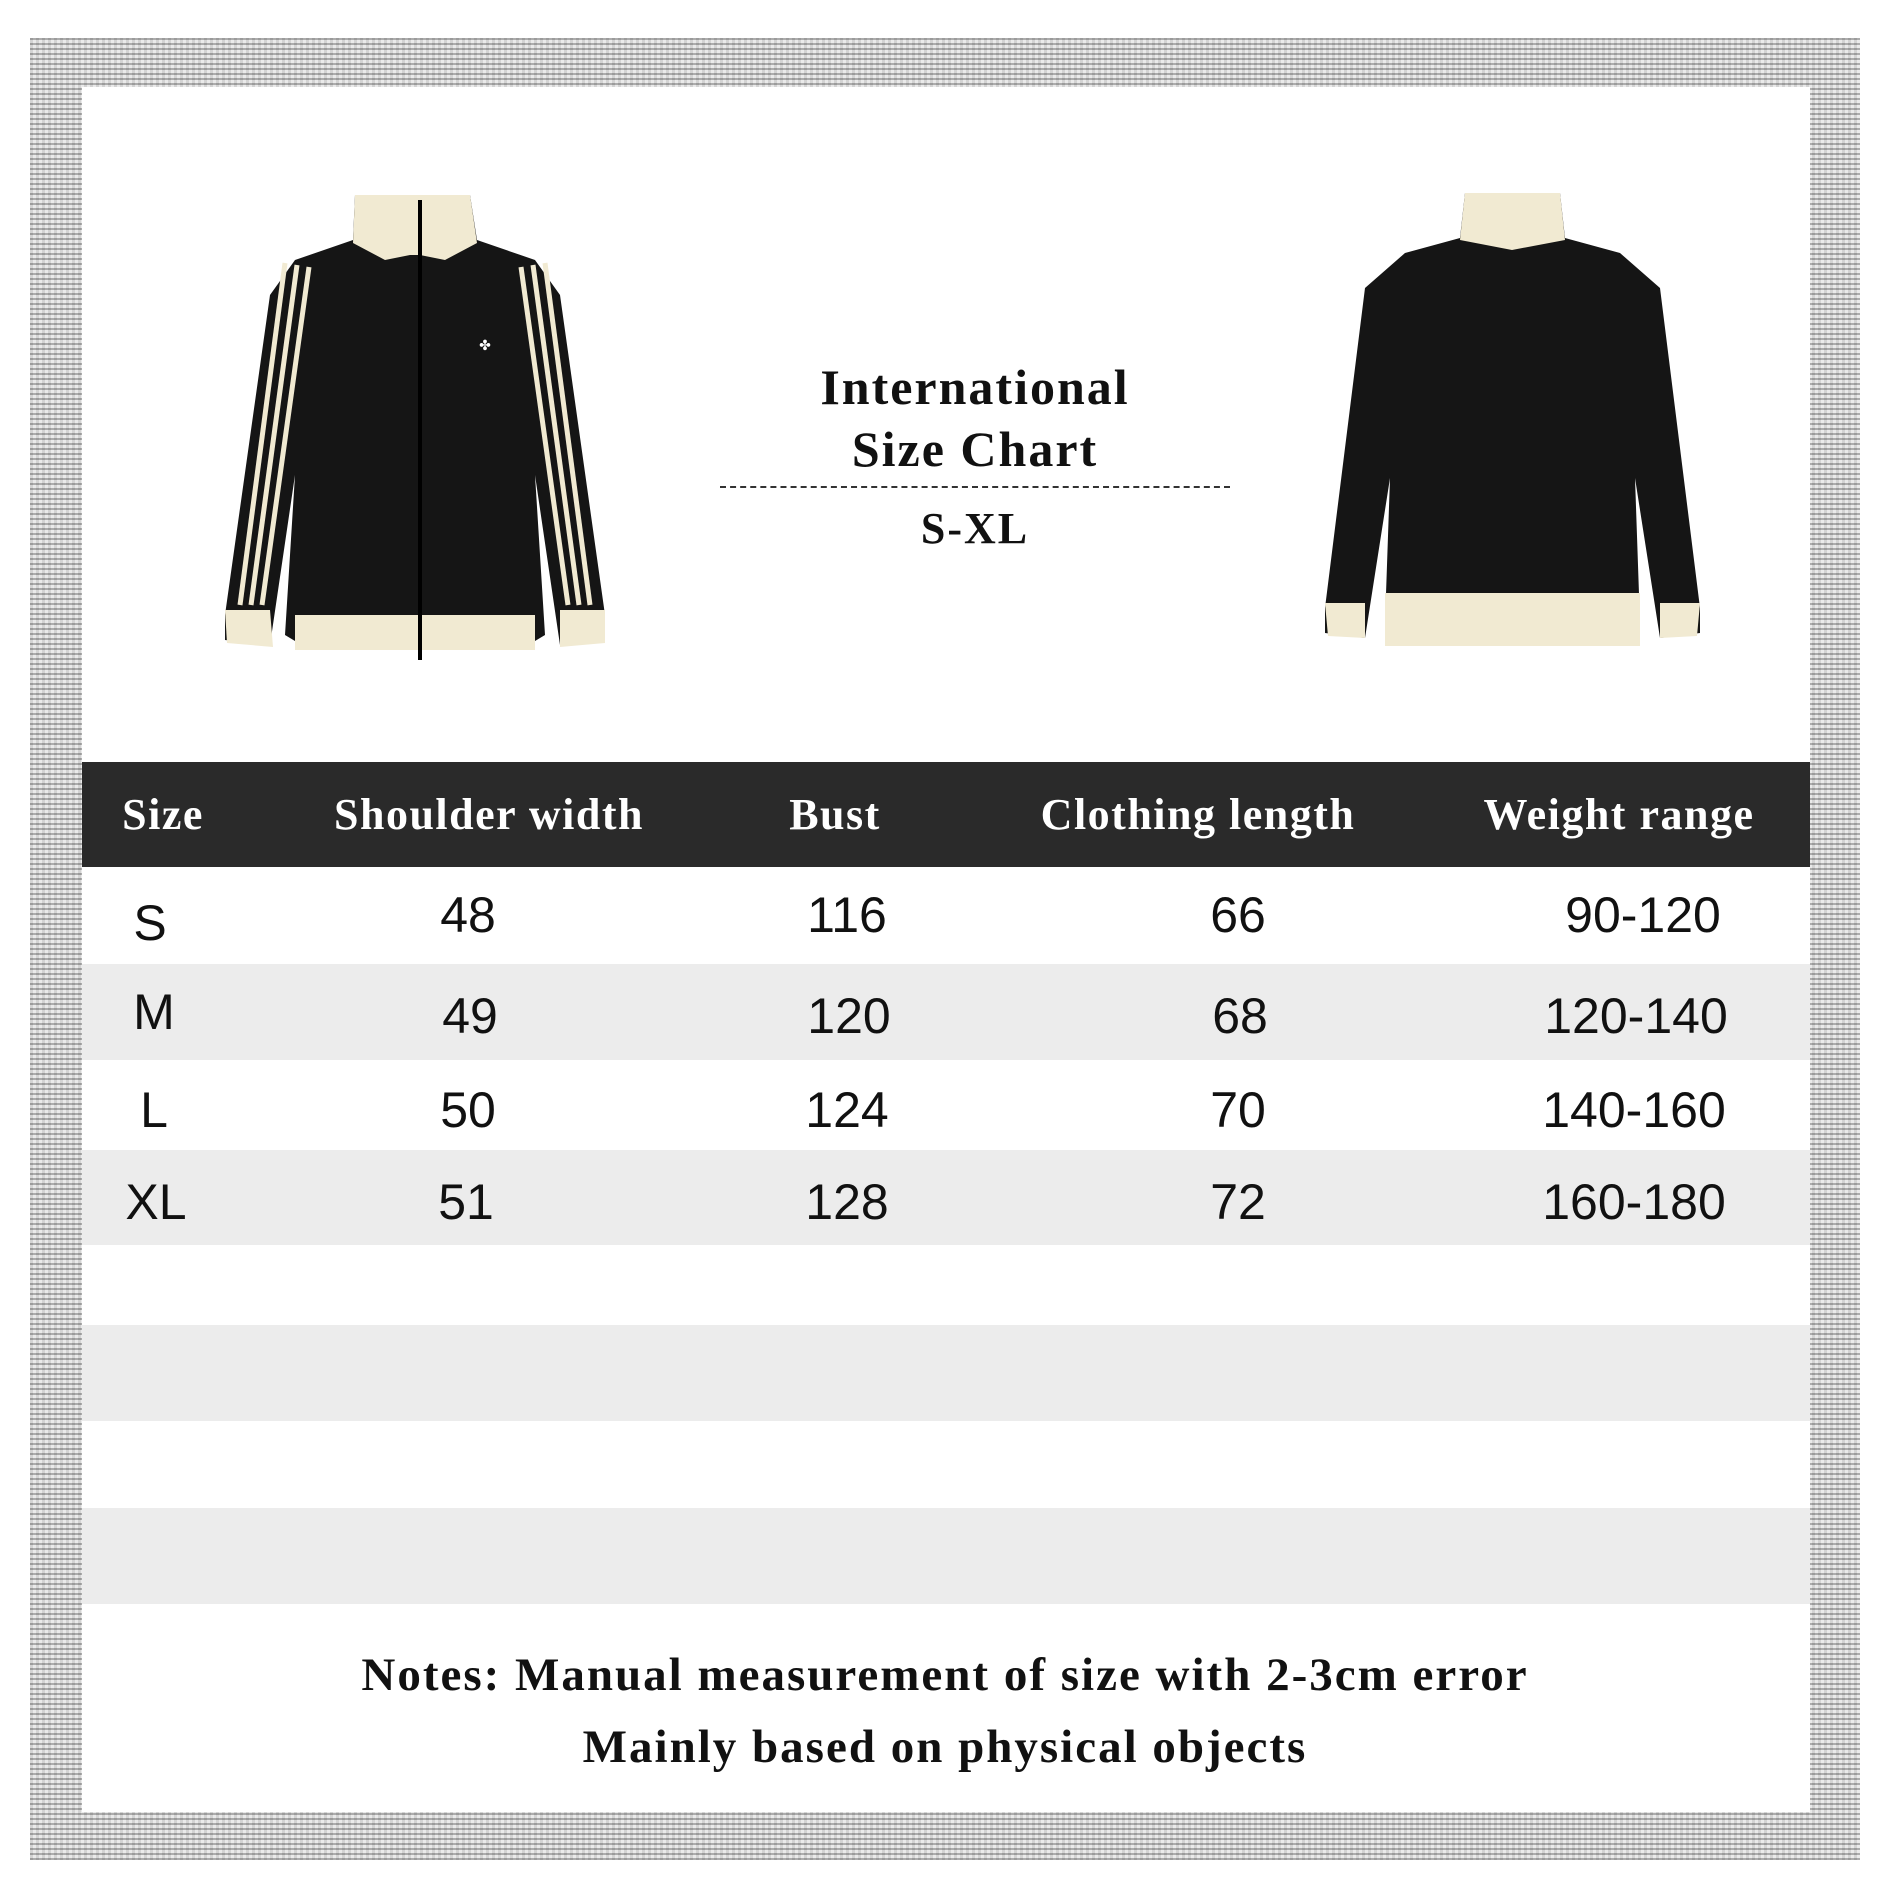 The image size is (1890, 1890). What do you see at coordinates (946, 1012) in the screenshot?
I see `table-row: M 49 120 68 120-140` at bounding box center [946, 1012].